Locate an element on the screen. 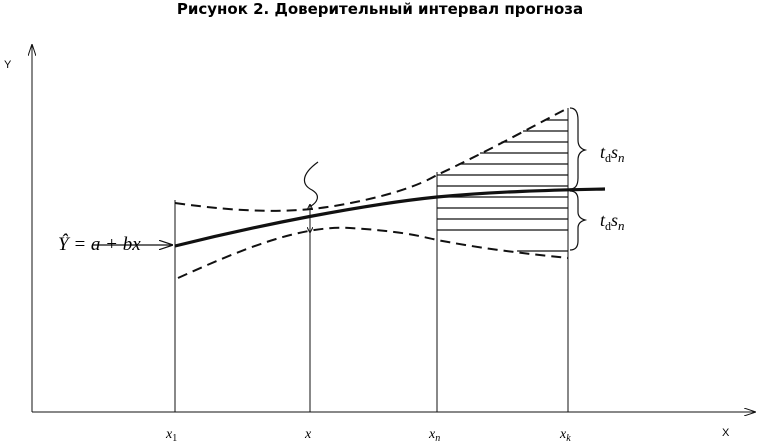  squiggle is located at coordinates (311, 184).